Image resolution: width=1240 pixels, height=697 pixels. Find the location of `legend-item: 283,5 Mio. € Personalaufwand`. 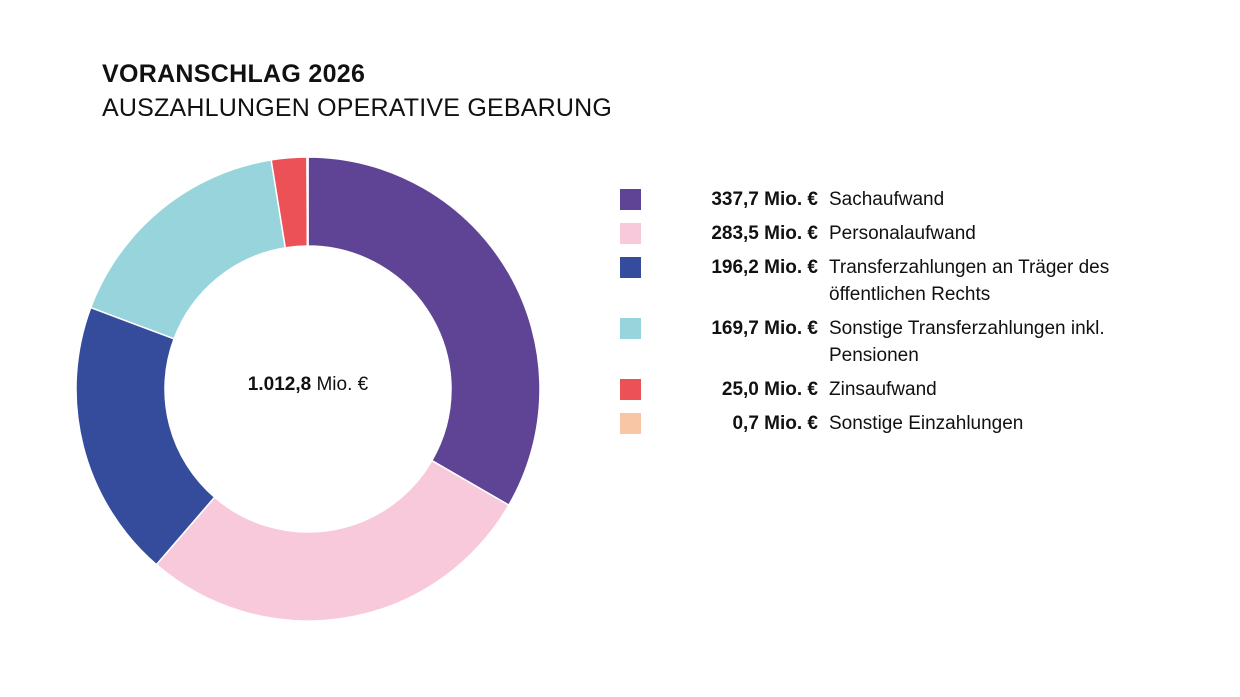

legend-item: 283,5 Mio. € Personalaufwand is located at coordinates (874, 233).